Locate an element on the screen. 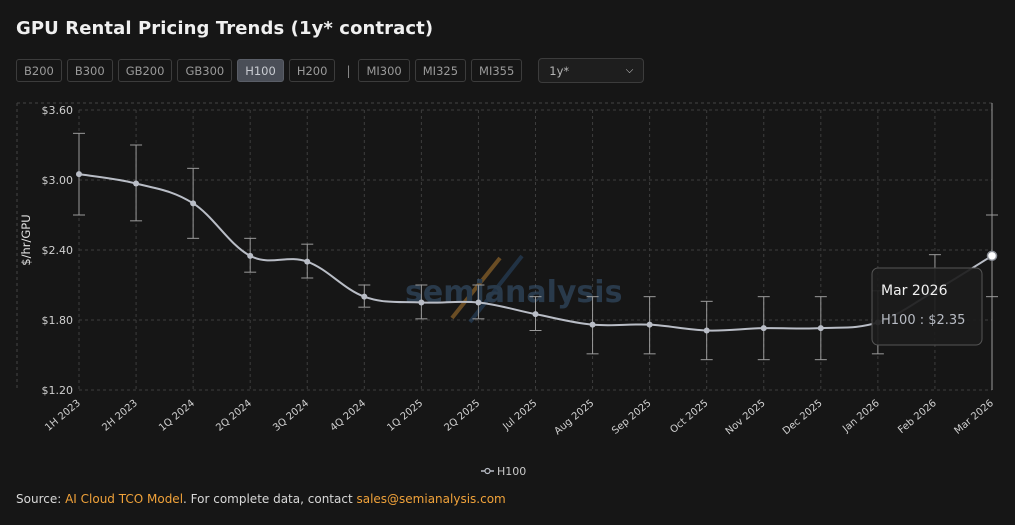 Image resolution: width=1015 pixels, height=525 pixels. x-tick-label: Dec 2025 is located at coordinates (803, 417).